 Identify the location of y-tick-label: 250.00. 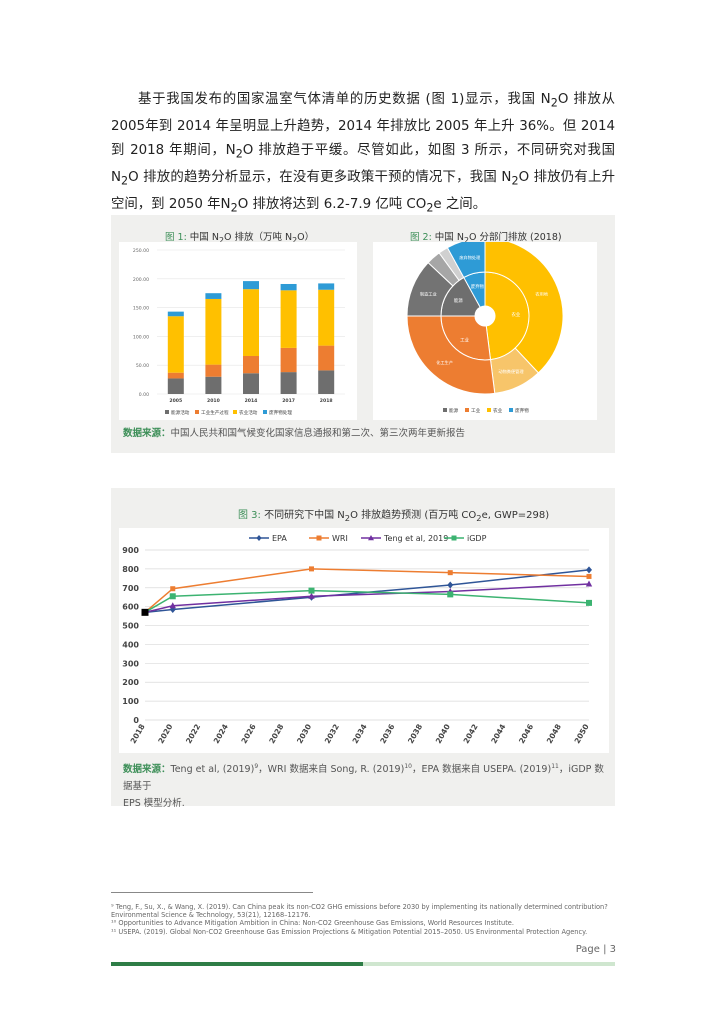
(141, 251).